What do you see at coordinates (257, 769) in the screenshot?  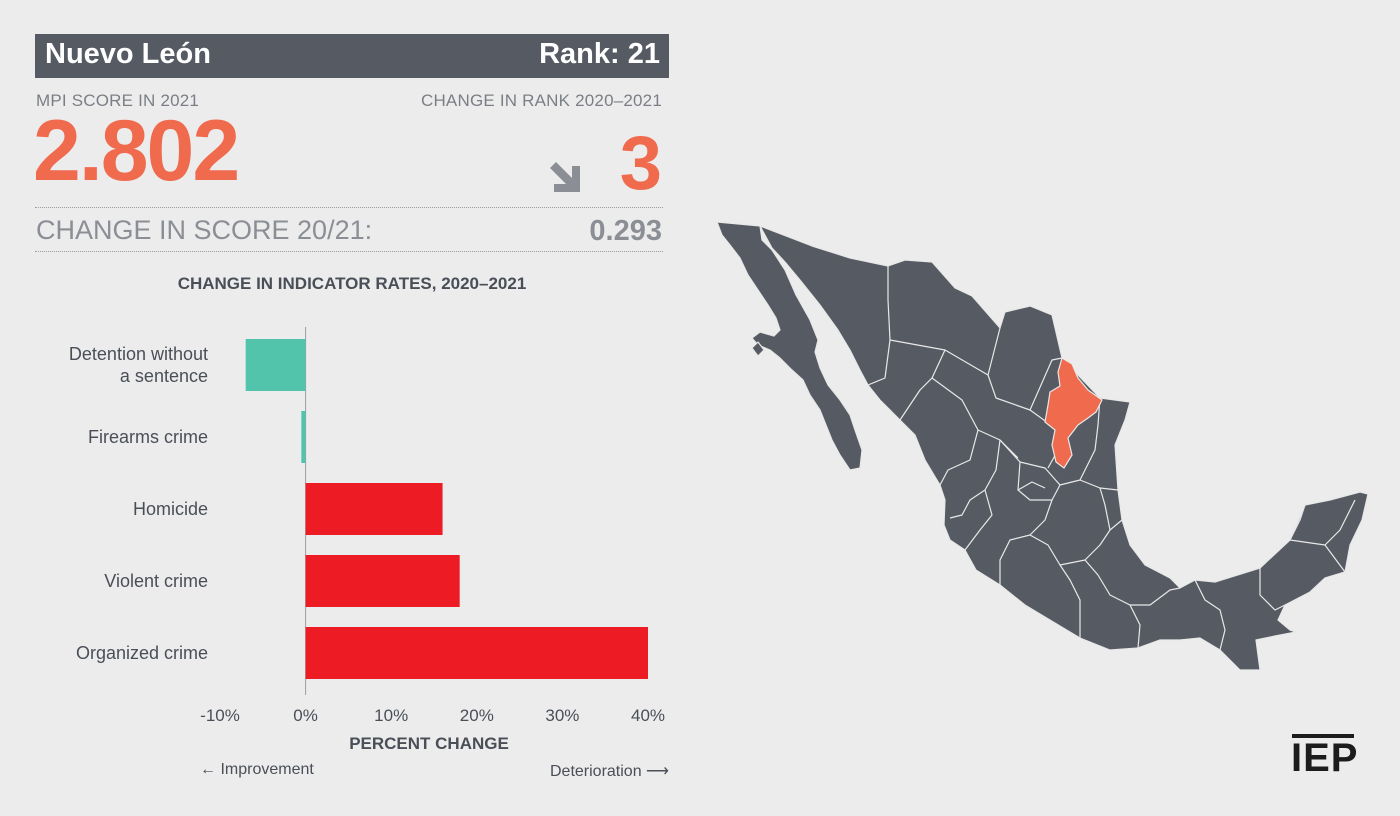 I see `improvement-label: ← Improvement` at bounding box center [257, 769].